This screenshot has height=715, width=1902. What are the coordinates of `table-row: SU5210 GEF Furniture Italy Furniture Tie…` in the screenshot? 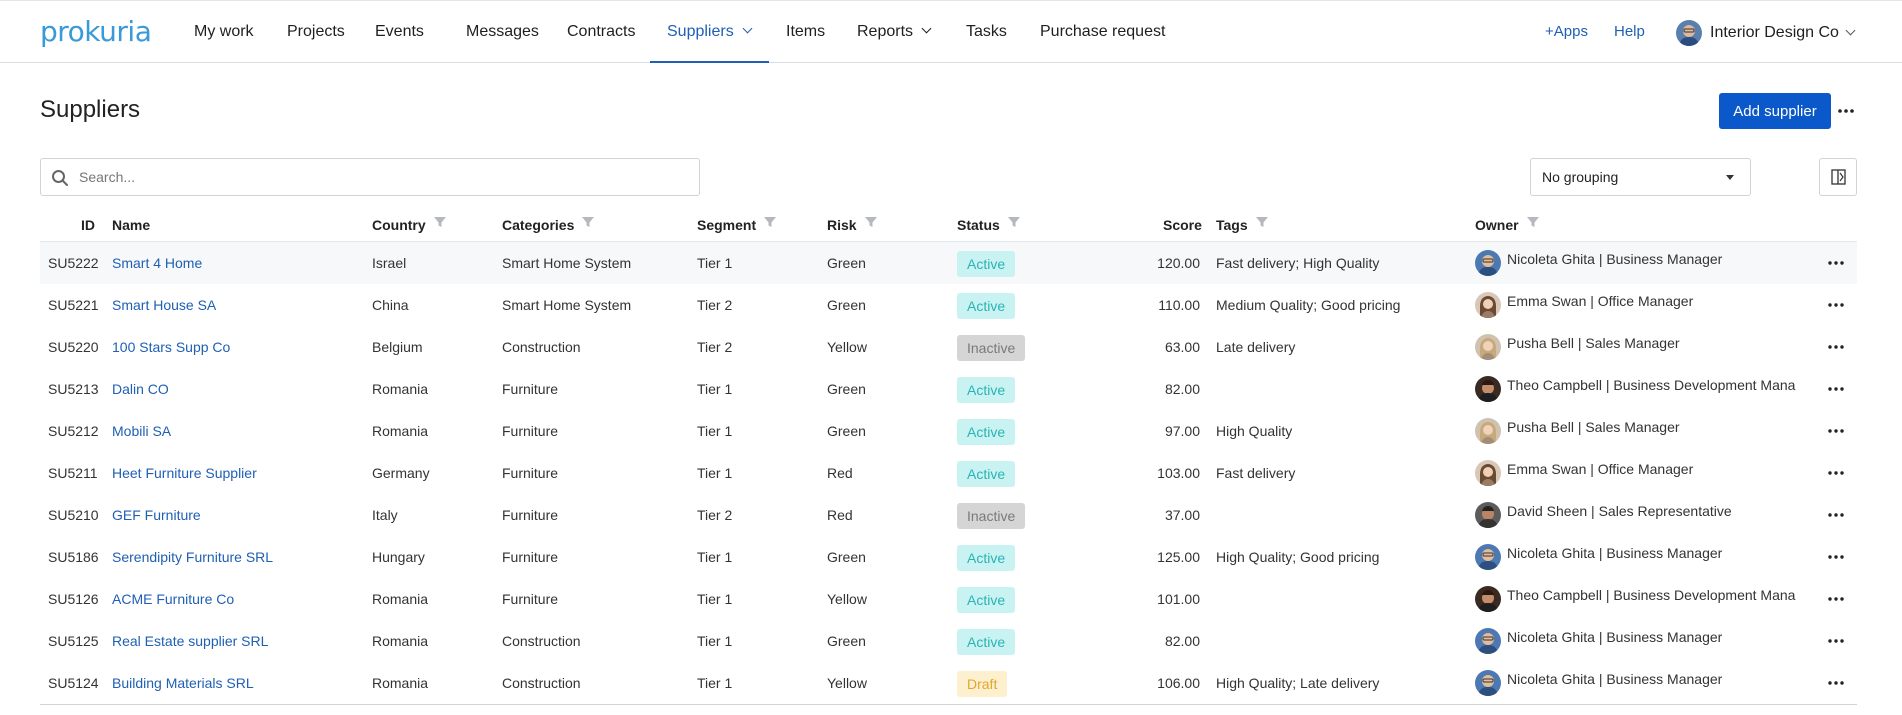 It's located at (948, 515).